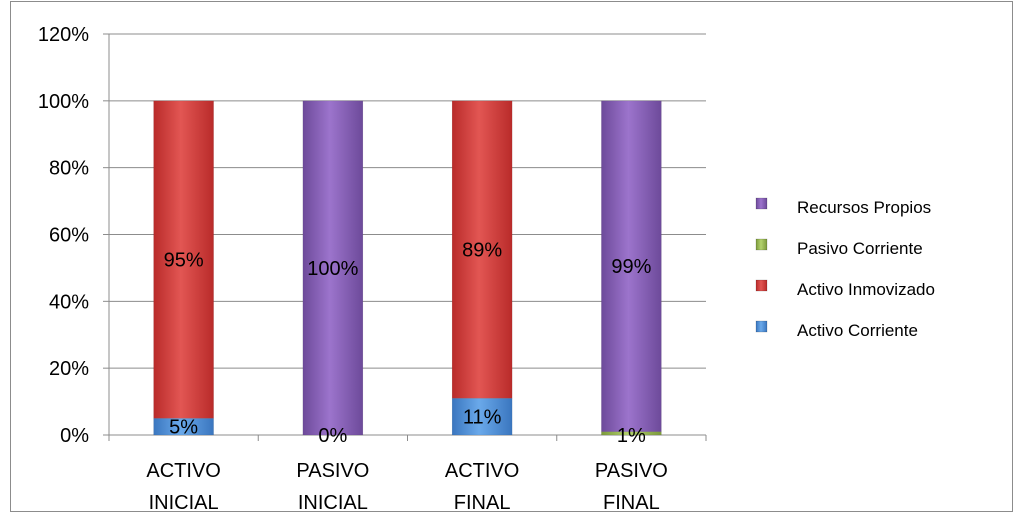 The image size is (1014, 513). Describe the element at coordinates (864, 207) in the screenshot. I see `legend-label-recursos-propios: Recursos Propios` at that location.